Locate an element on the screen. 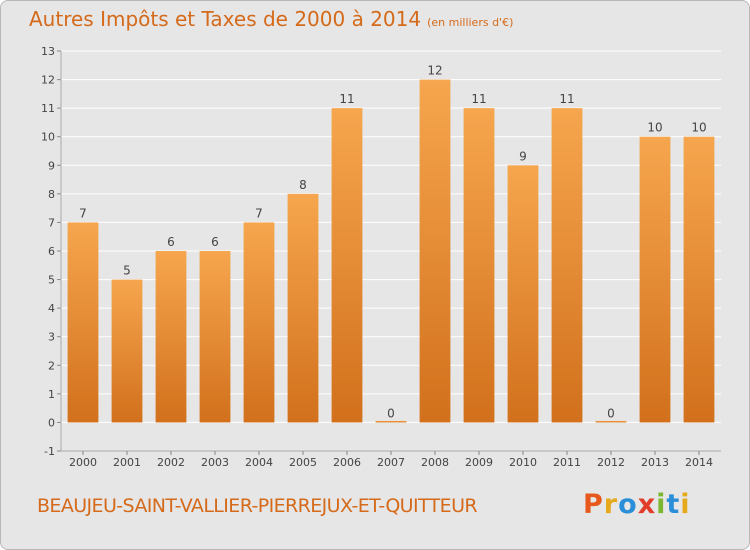  x-tick-label: 2006 is located at coordinates (347, 462).